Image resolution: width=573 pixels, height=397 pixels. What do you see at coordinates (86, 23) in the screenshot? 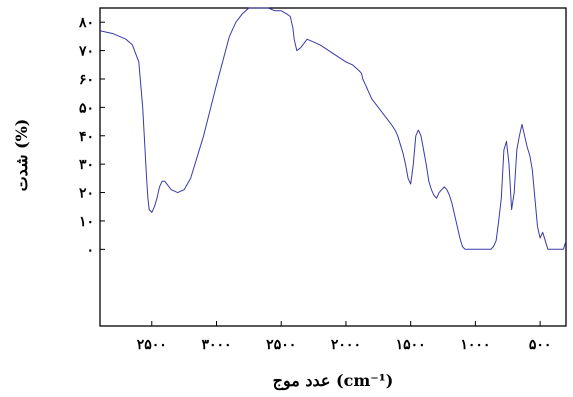
I see `y-tick-label: ۸۰` at bounding box center [86, 23].